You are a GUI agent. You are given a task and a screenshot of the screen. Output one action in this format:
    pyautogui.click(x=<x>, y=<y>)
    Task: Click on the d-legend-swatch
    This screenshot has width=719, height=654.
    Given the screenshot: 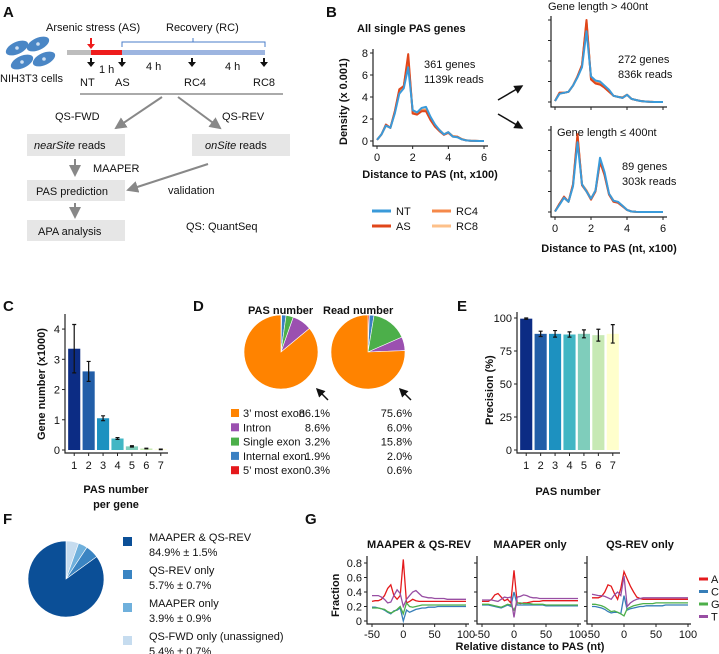 What is the action you would take?
    pyautogui.click(x=235, y=455)
    